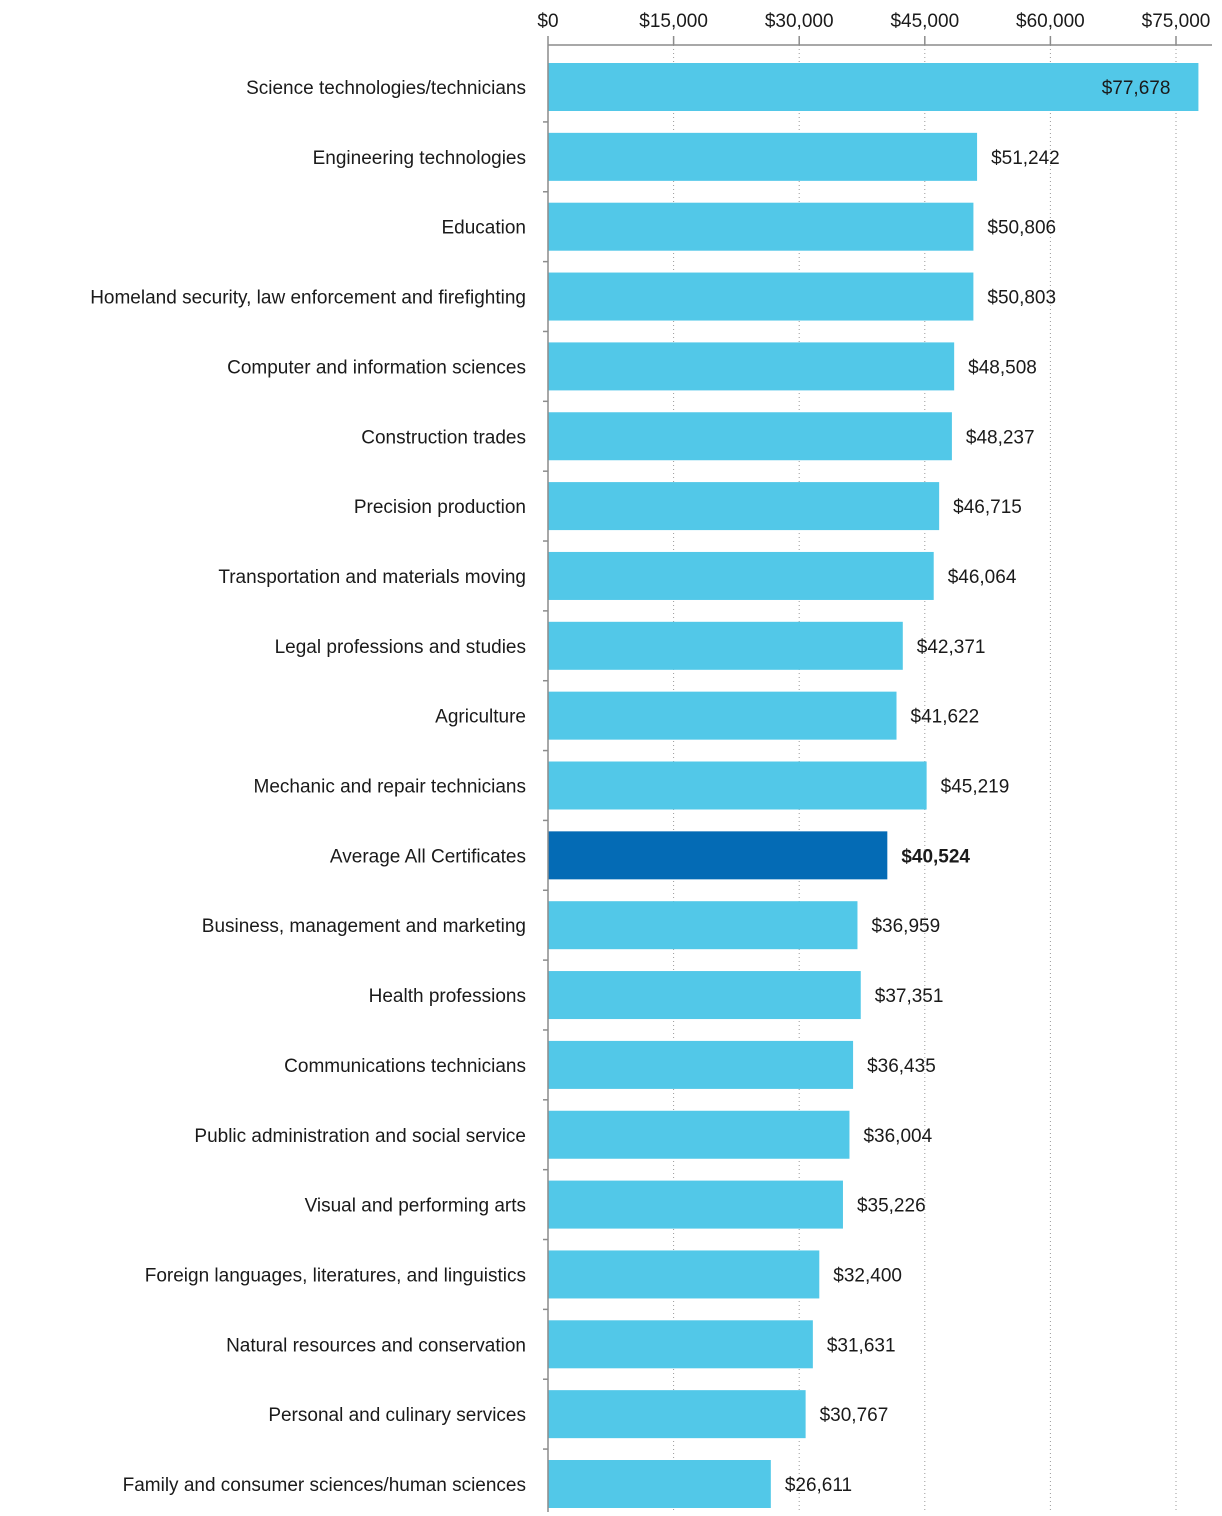 The height and width of the screenshot is (1516, 1222). What do you see at coordinates (440, 507) in the screenshot?
I see `category-label: Precision production` at bounding box center [440, 507].